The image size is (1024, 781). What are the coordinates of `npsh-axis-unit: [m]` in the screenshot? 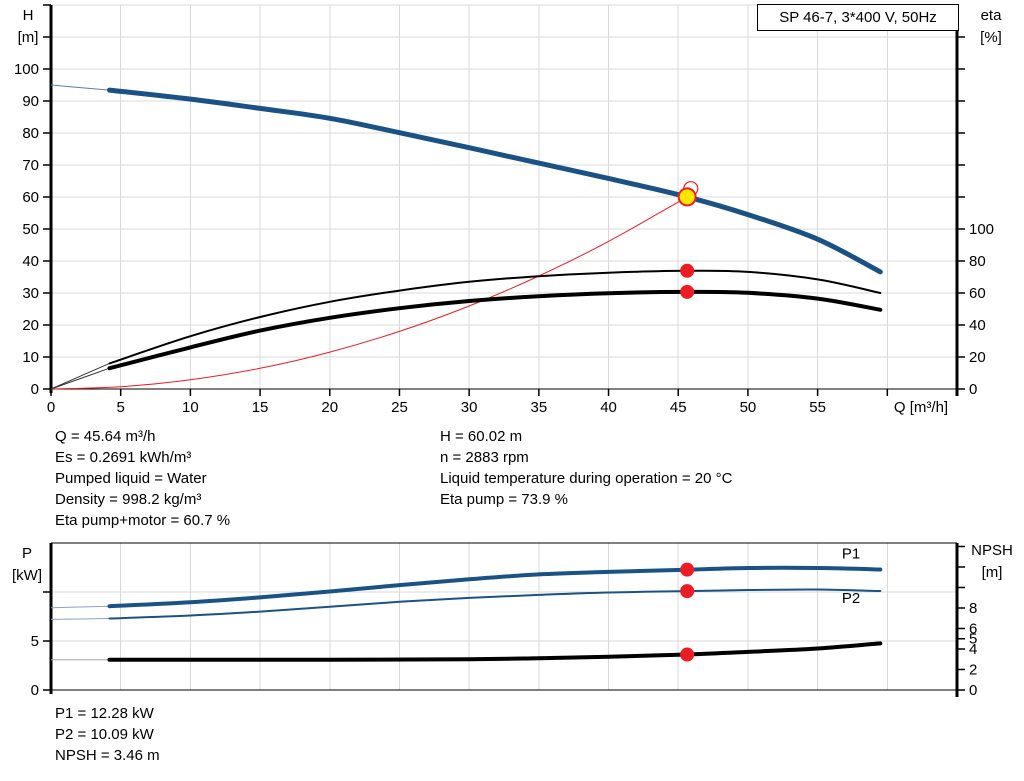 It's located at (992, 572).